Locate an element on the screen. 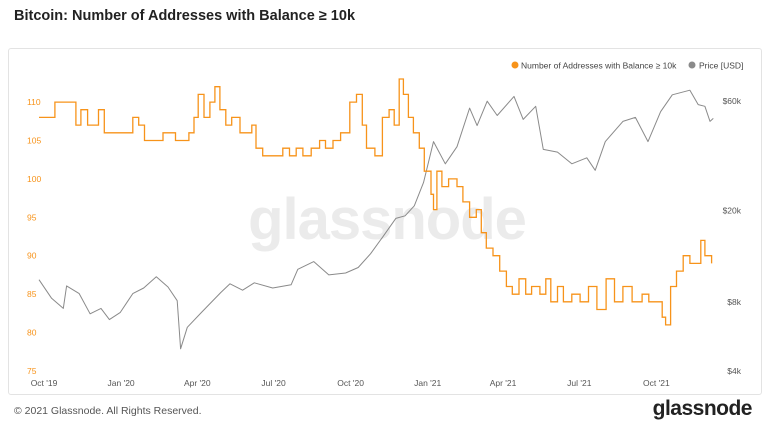  x-tick-label: Jan '21 is located at coordinates (427, 383).